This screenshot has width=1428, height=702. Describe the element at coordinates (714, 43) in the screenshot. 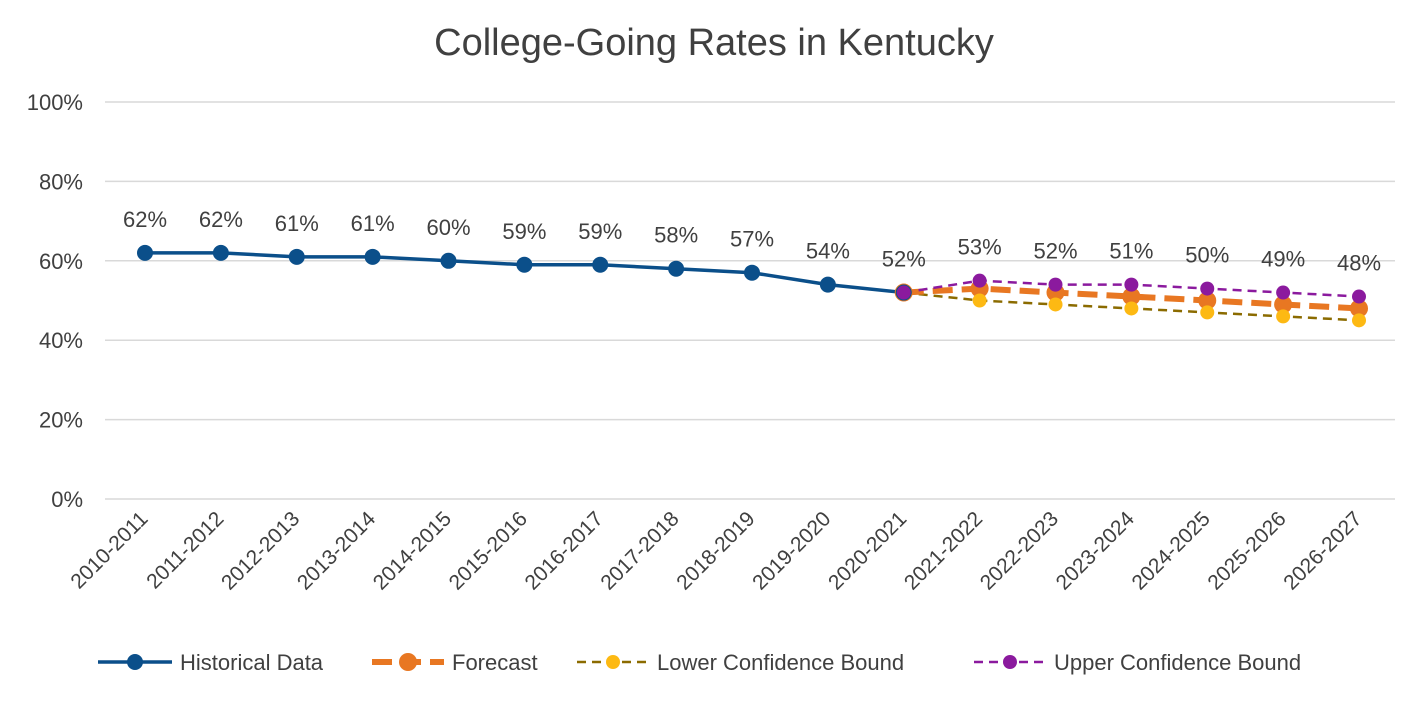

I see `chart-title: College-Going Rates in Kentucky` at that location.